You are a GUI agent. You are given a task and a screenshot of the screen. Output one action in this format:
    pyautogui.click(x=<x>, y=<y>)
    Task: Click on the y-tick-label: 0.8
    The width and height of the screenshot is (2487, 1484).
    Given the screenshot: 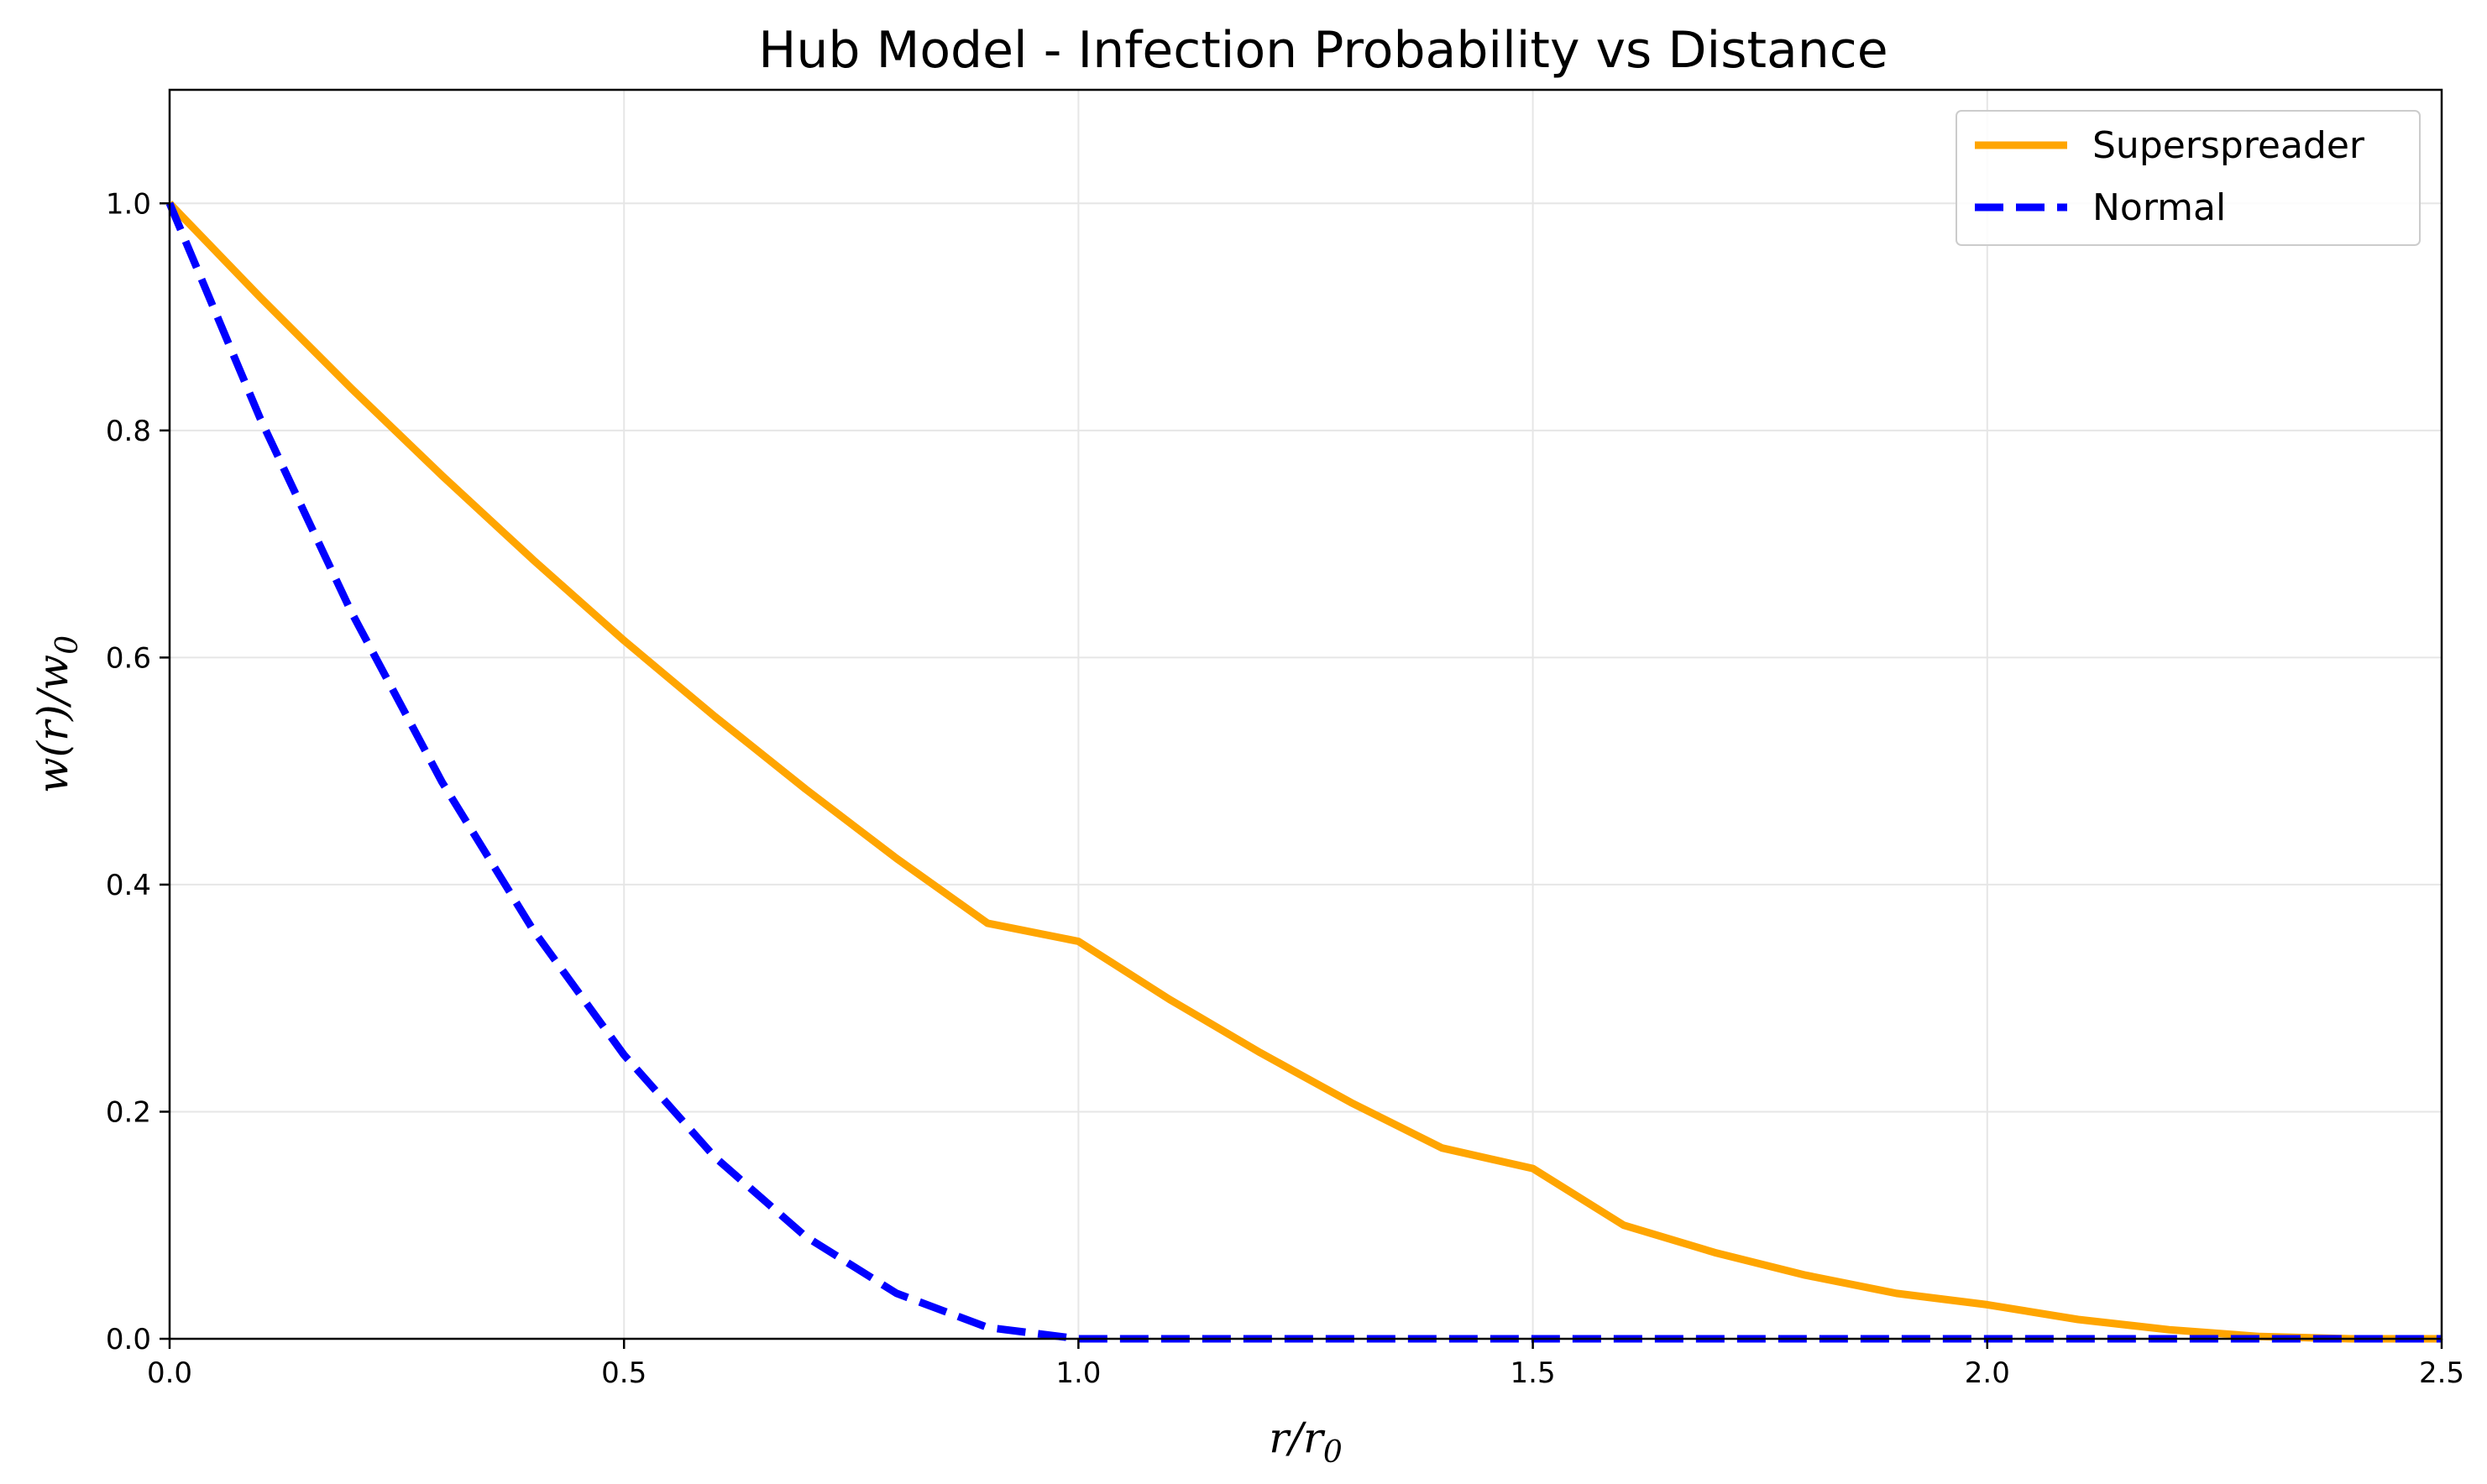 What is the action you would take?
    pyautogui.click(x=128, y=431)
    